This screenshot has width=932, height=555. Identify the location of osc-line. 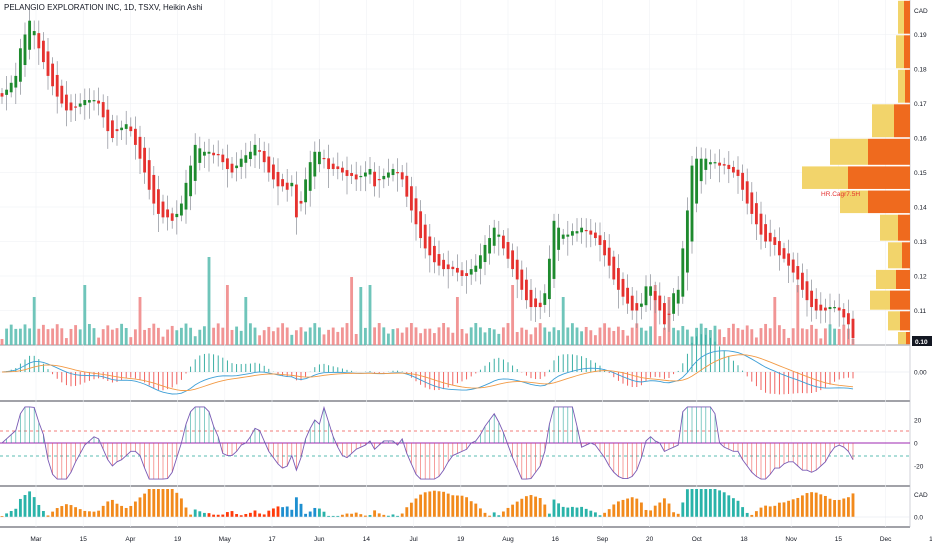
(427, 442).